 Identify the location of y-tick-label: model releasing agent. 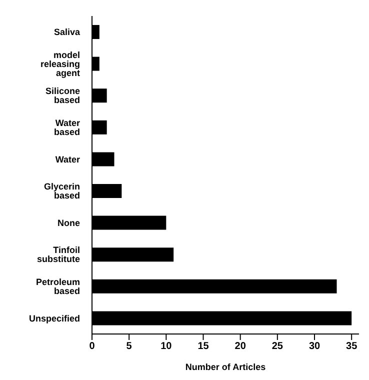
(60, 64).